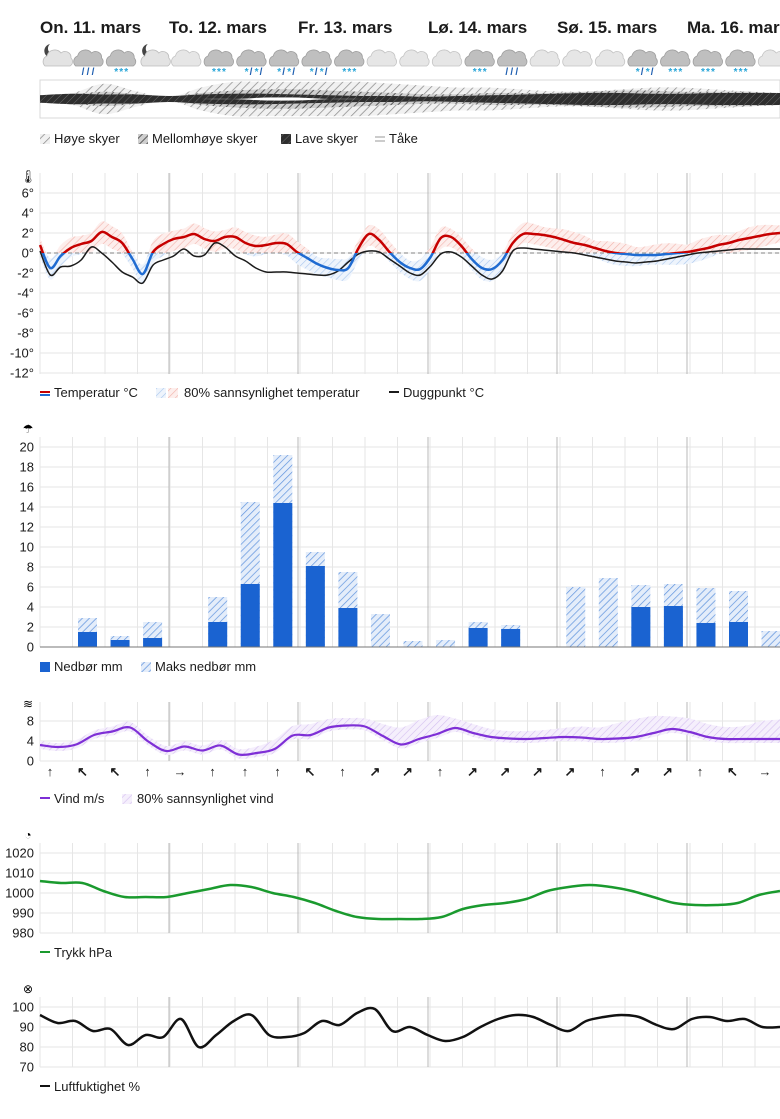  What do you see at coordinates (28, 429) in the screenshot?
I see `umbrella-icon: ☂` at bounding box center [28, 429].